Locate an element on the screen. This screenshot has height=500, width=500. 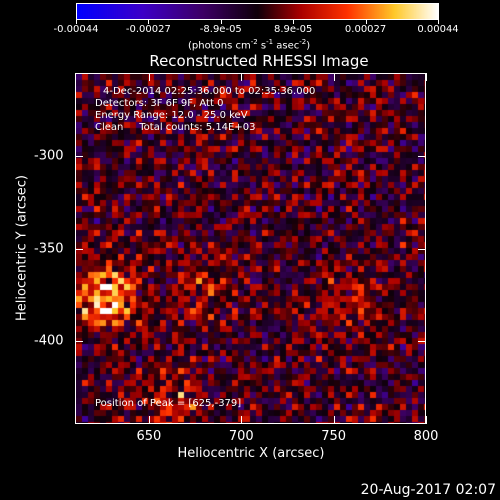
y-tick-label: -300 is located at coordinates (49, 156).